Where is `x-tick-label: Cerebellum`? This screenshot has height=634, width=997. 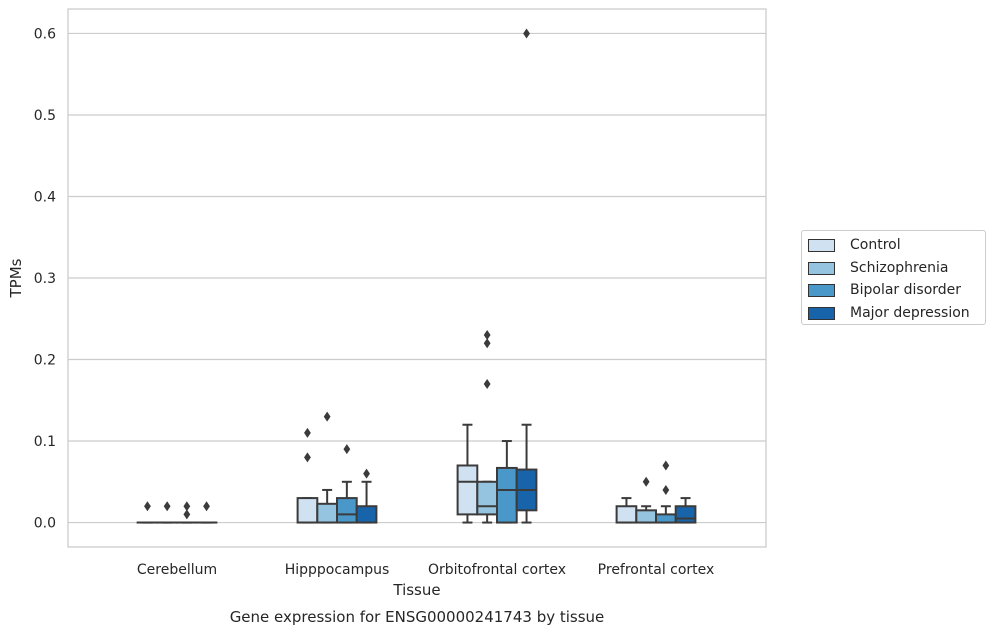
x-tick-label: Cerebellum is located at coordinates (177, 570).